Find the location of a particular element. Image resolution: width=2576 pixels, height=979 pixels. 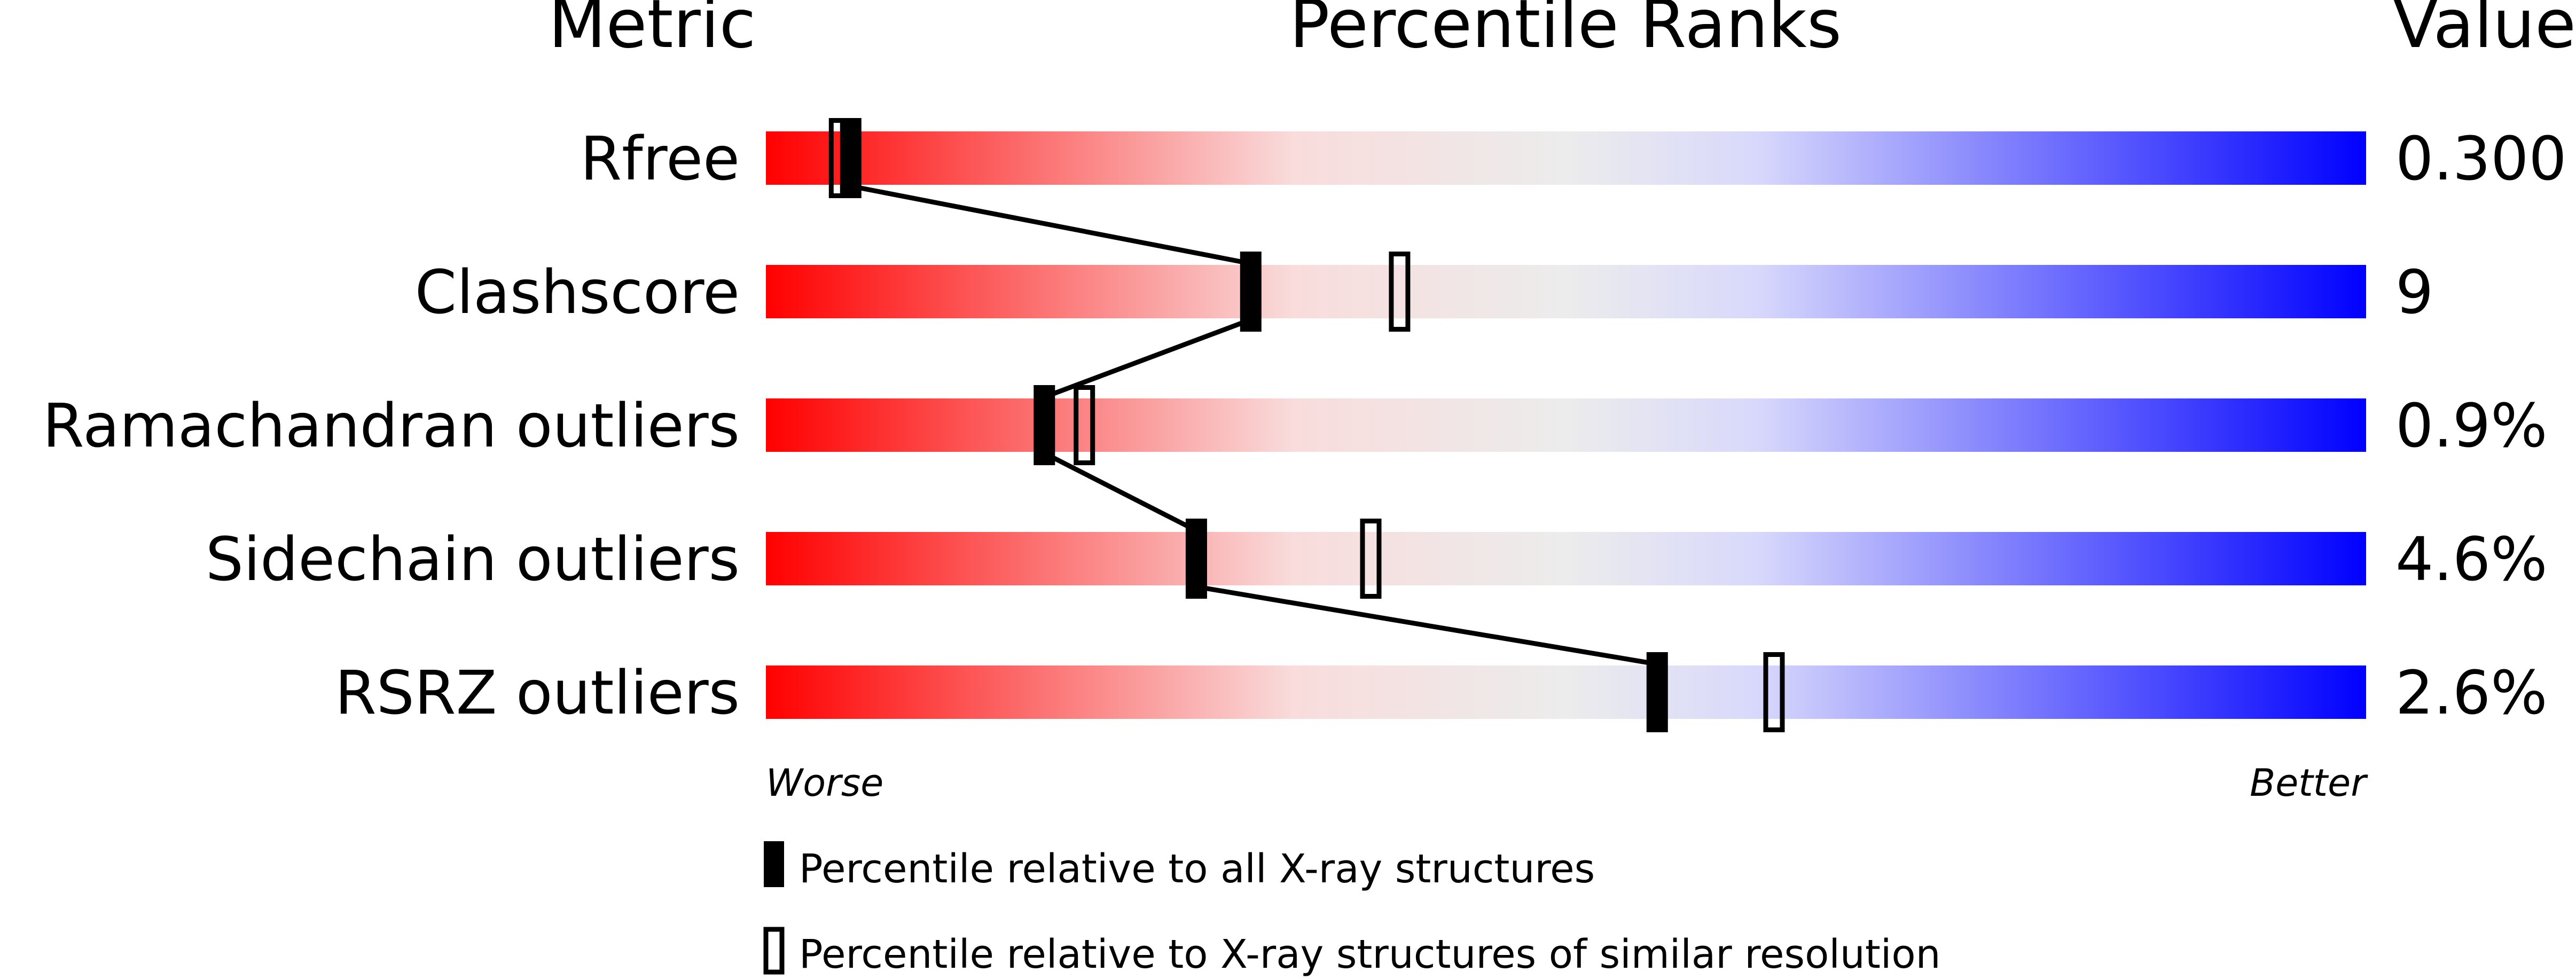

metric-value: 9 is located at coordinates (2414, 292).